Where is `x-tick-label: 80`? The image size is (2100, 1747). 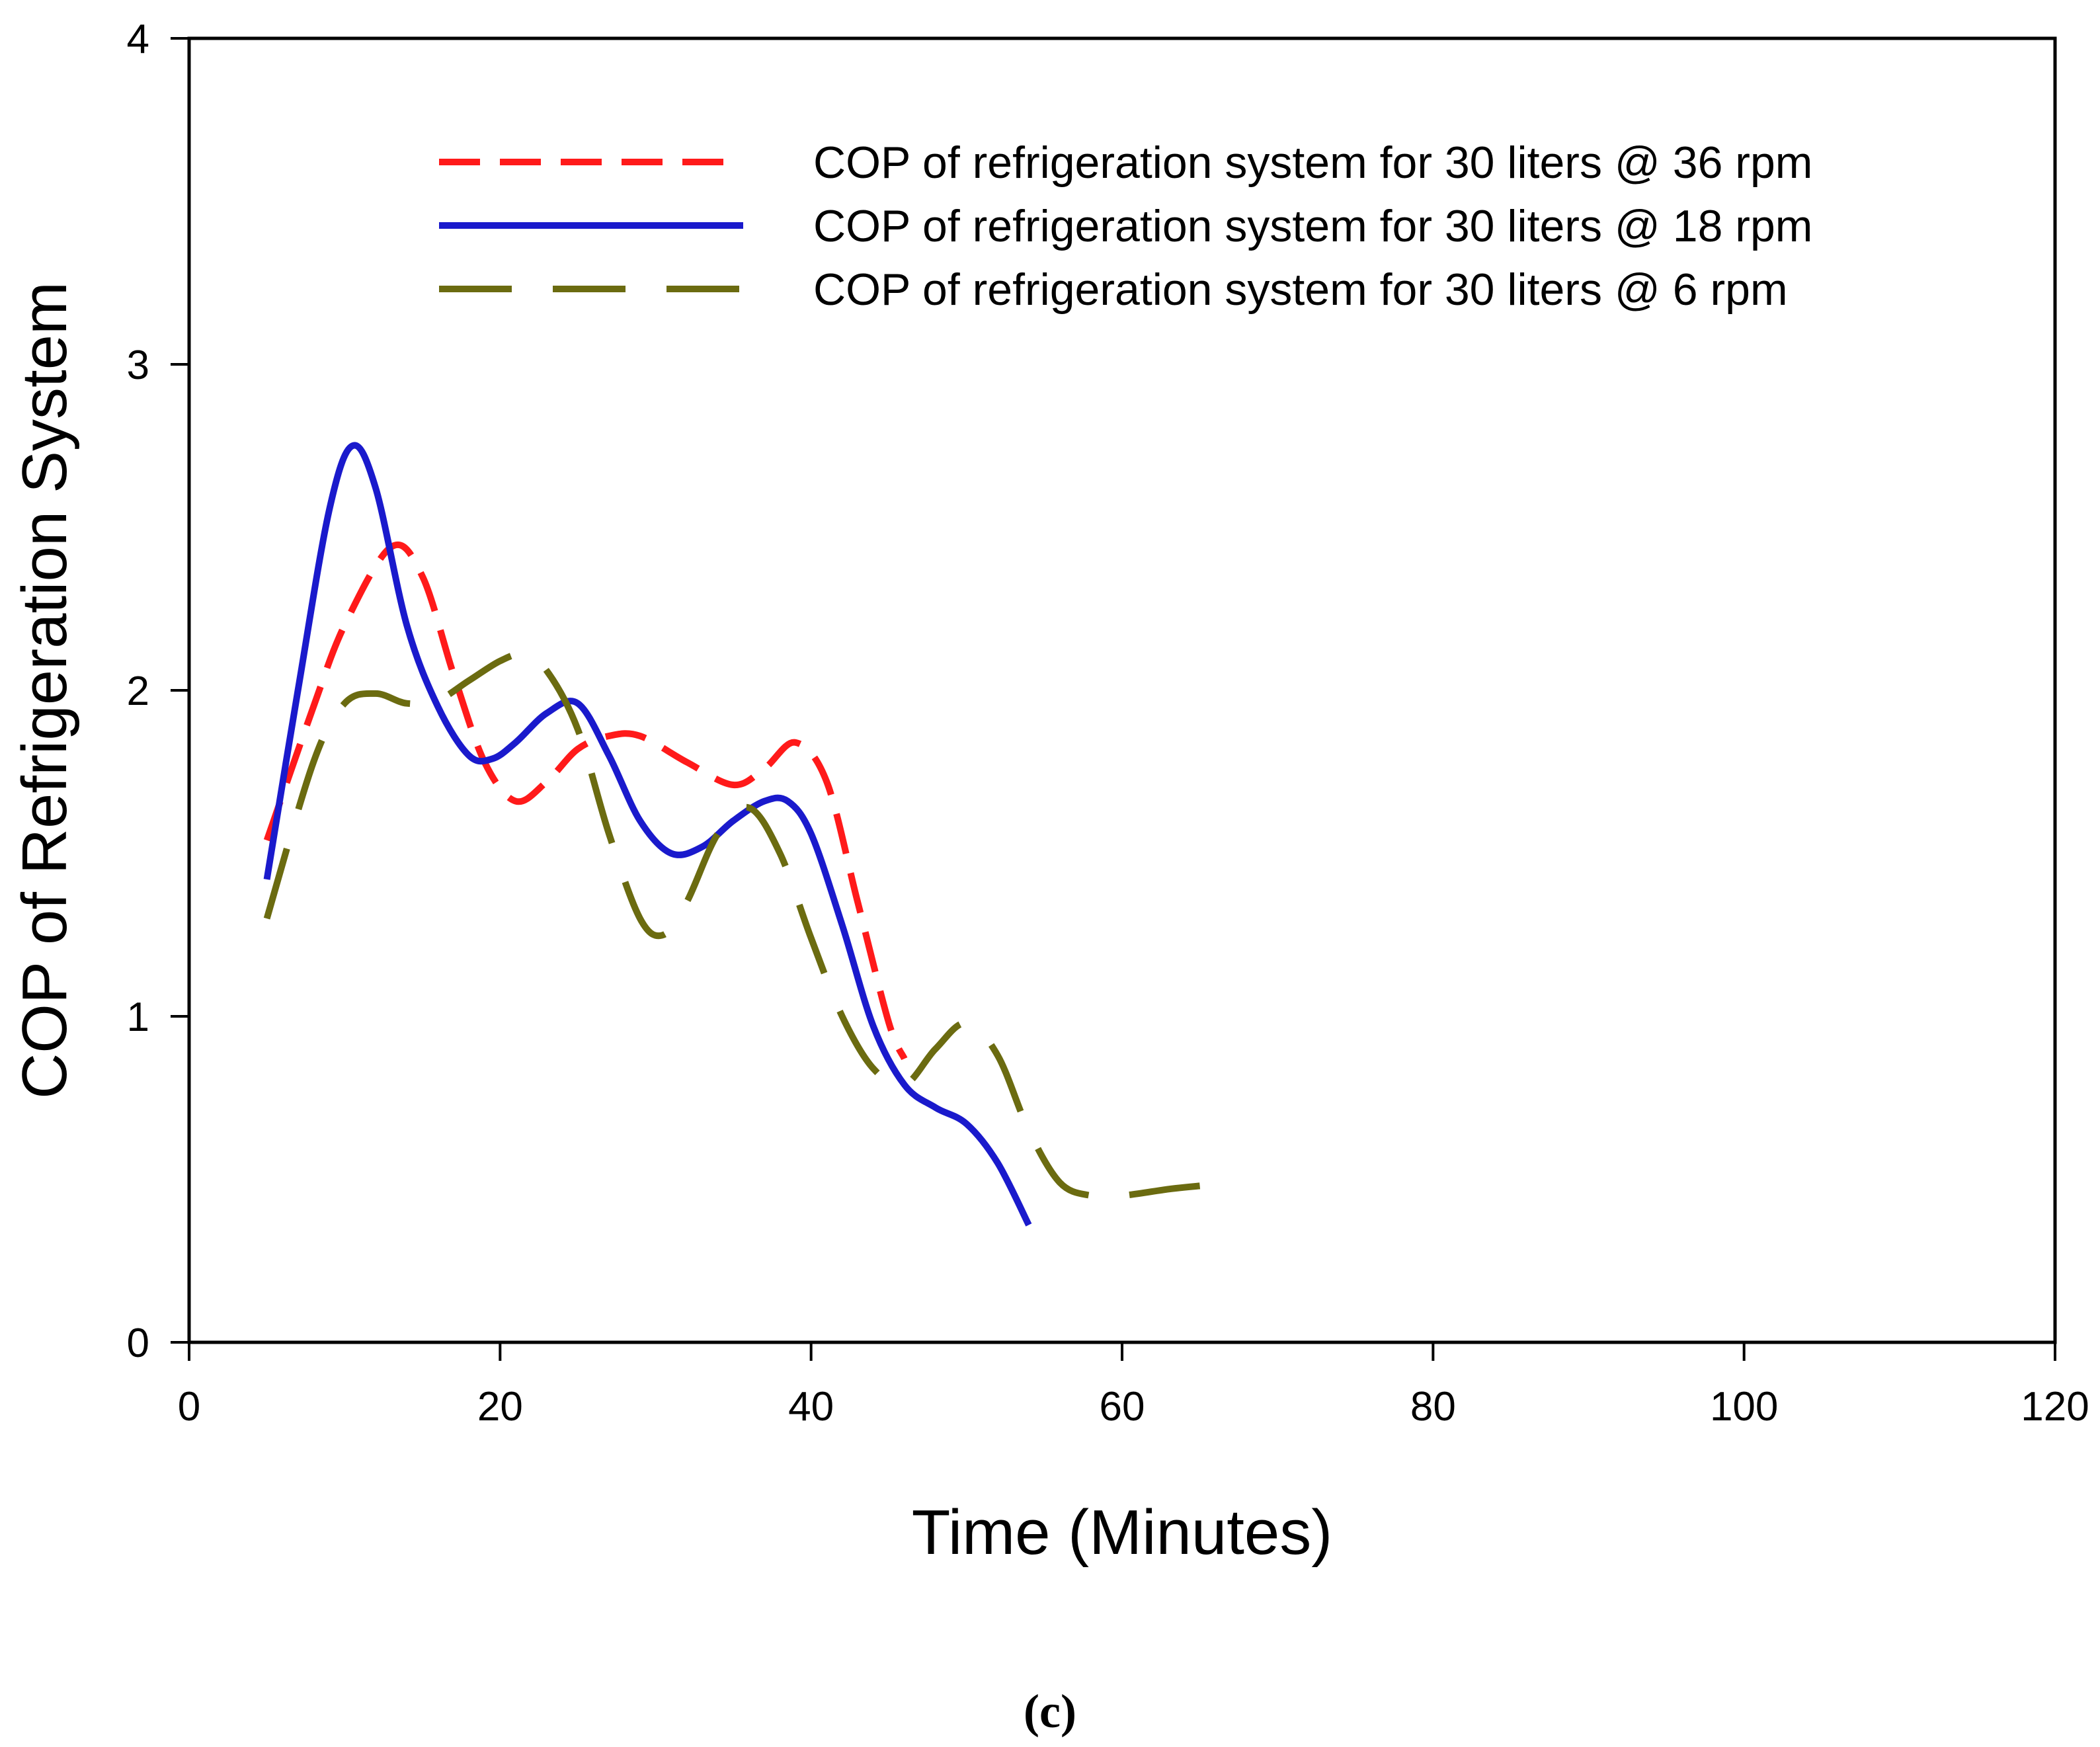
x-tick-label: 80 is located at coordinates (1433, 1407).